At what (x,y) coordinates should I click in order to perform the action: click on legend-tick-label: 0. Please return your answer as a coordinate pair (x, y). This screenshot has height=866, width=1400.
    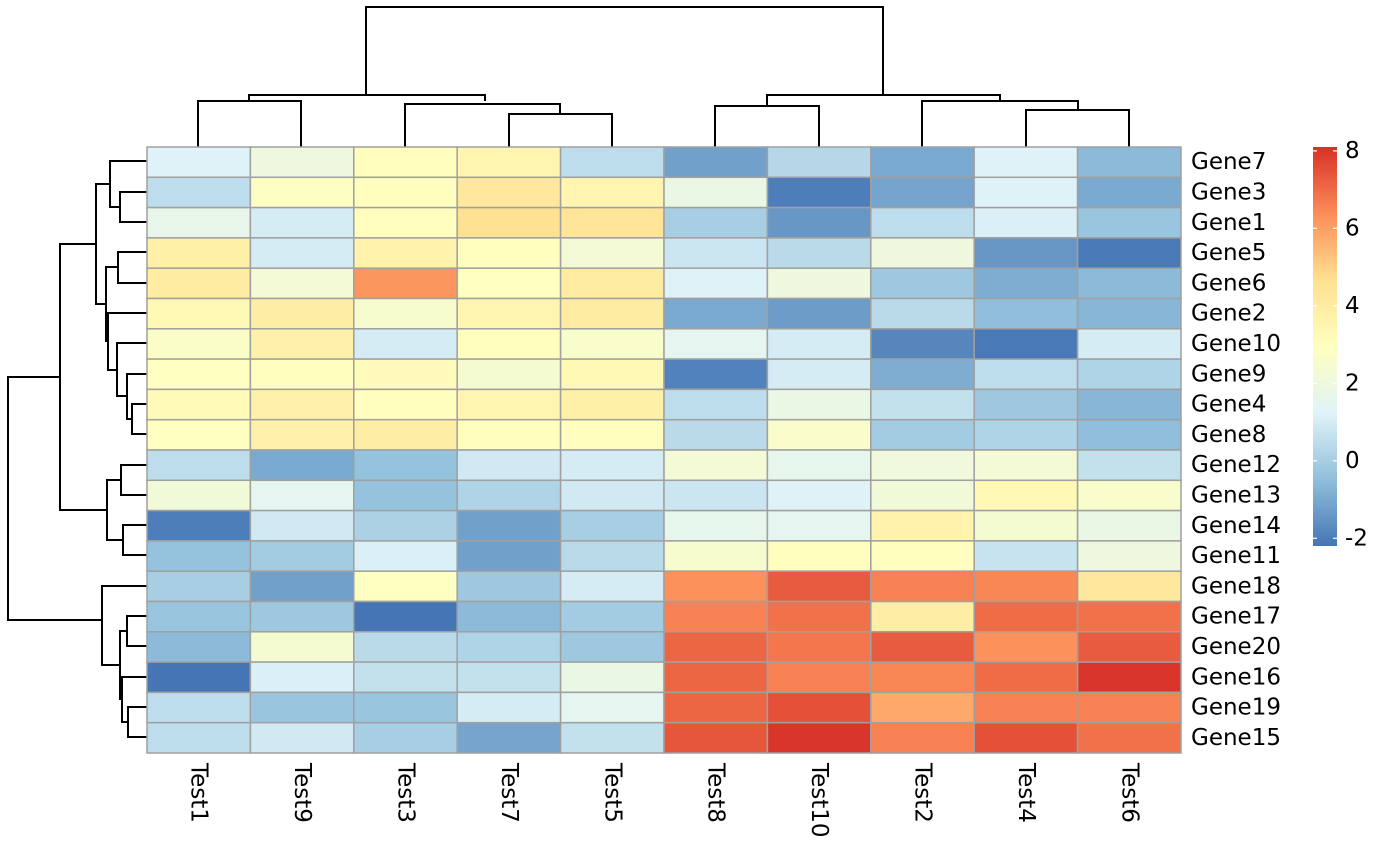
    Looking at the image, I should click on (1352, 461).